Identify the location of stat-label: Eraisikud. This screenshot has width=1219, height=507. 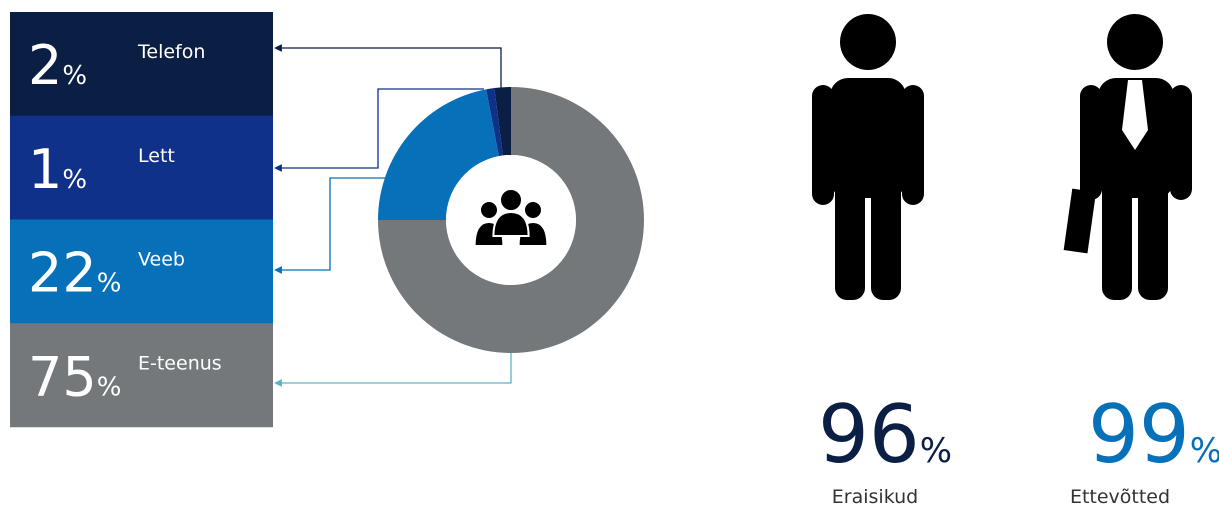
(875, 496).